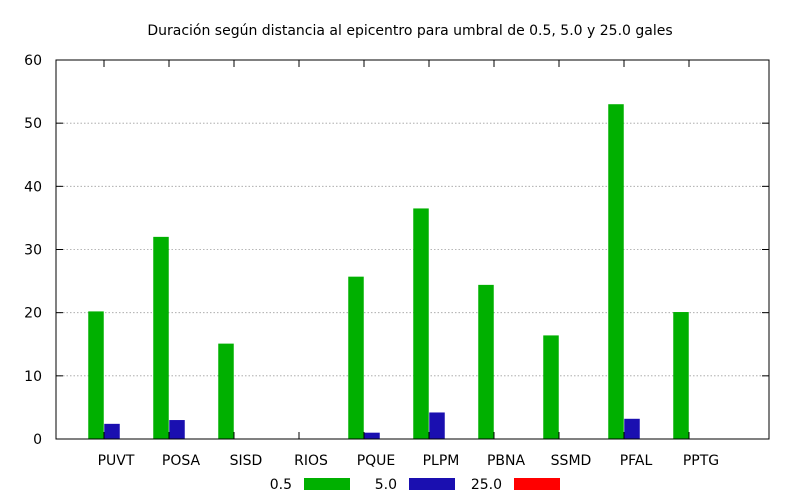 The image size is (800, 500). What do you see at coordinates (181, 461) in the screenshot?
I see `x-tick-label: POSA` at bounding box center [181, 461].